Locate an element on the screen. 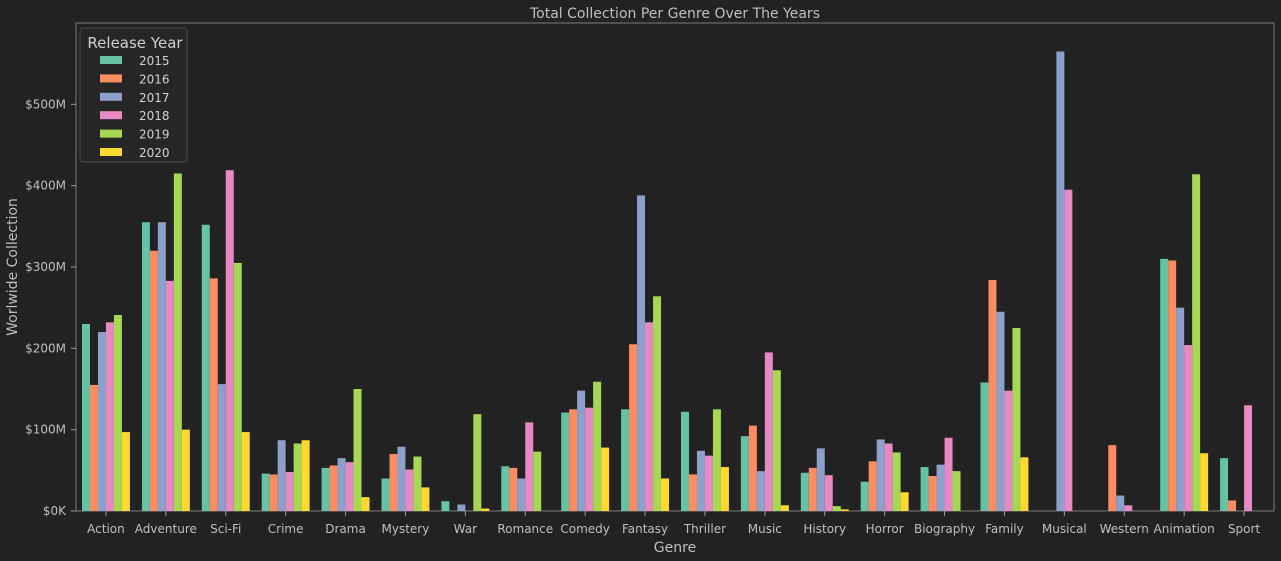 Image resolution: width=1281 pixels, height=561 pixels. bar-family-2016 is located at coordinates (992, 395).